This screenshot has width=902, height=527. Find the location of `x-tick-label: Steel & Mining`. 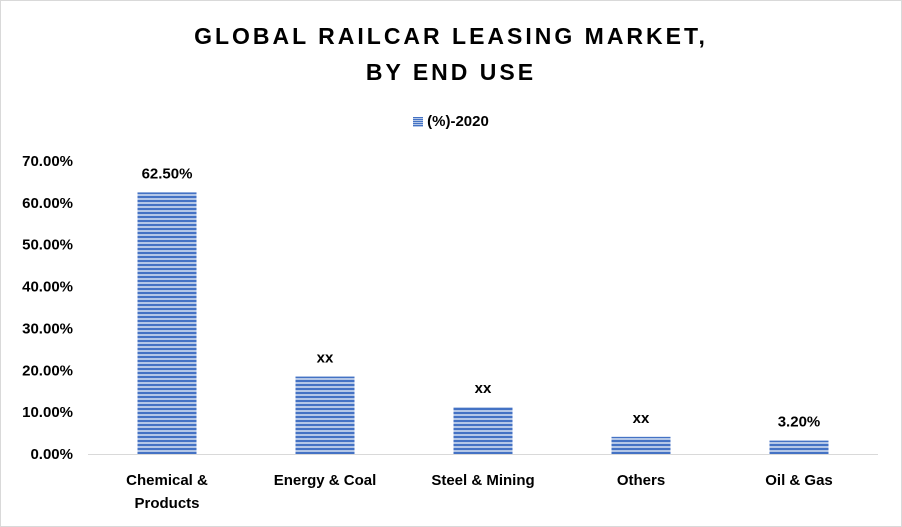

x-tick-label: Steel & Mining is located at coordinates (482, 480).